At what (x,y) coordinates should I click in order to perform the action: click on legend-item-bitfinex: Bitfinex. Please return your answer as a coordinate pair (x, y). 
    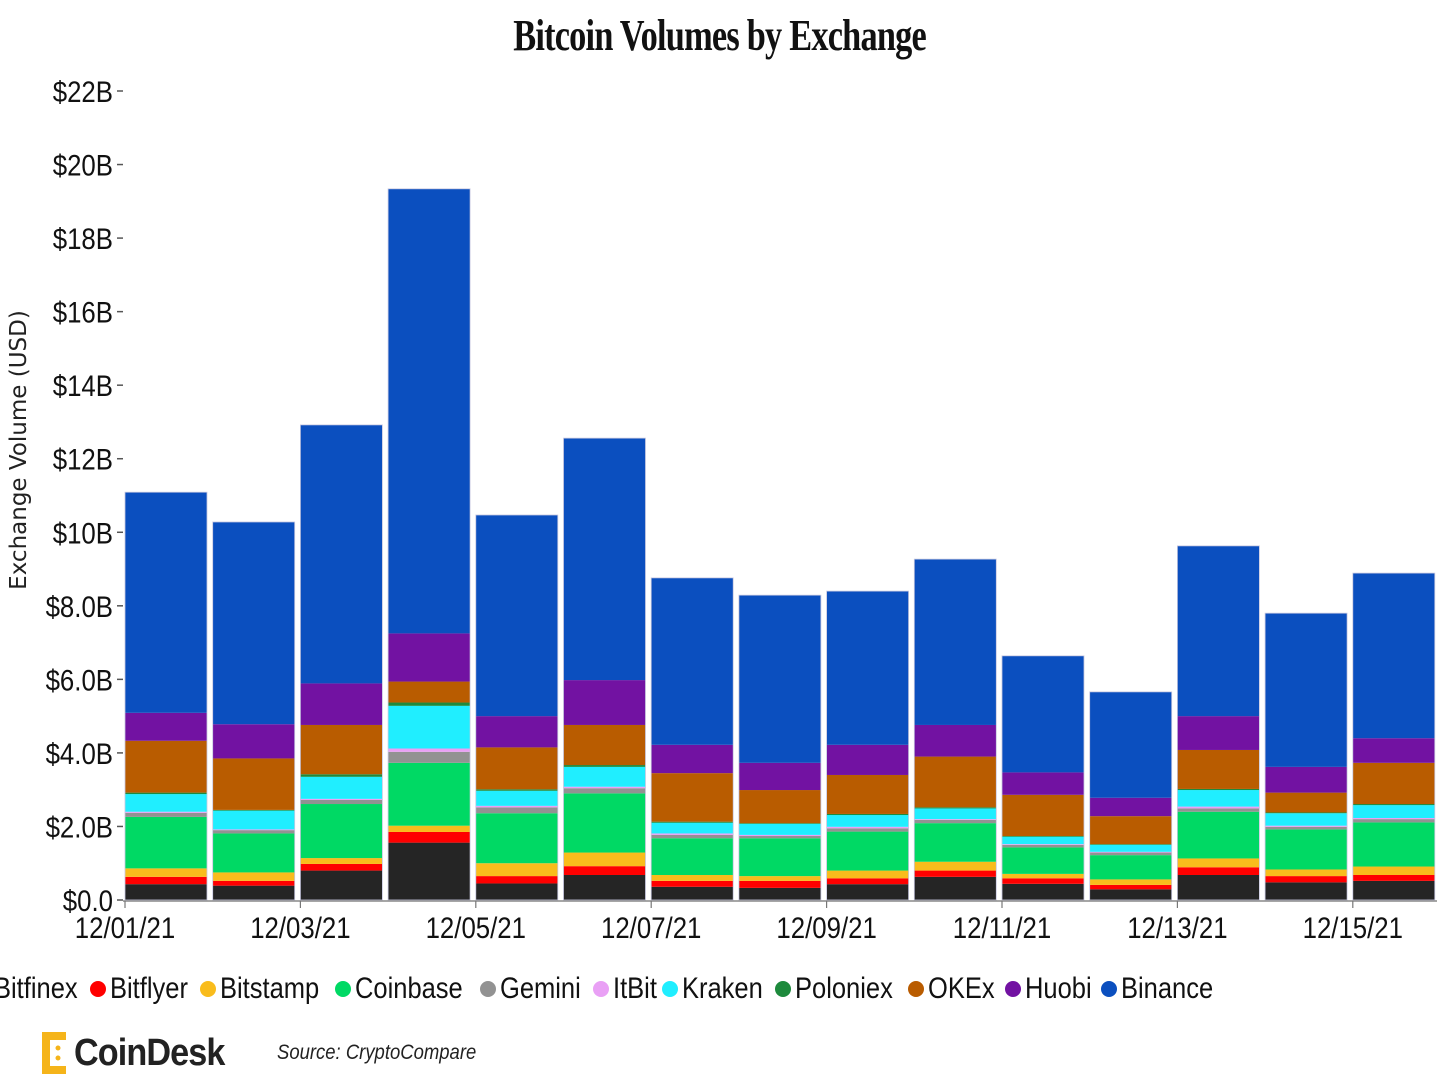
    Looking at the image, I should click on (42, 989).